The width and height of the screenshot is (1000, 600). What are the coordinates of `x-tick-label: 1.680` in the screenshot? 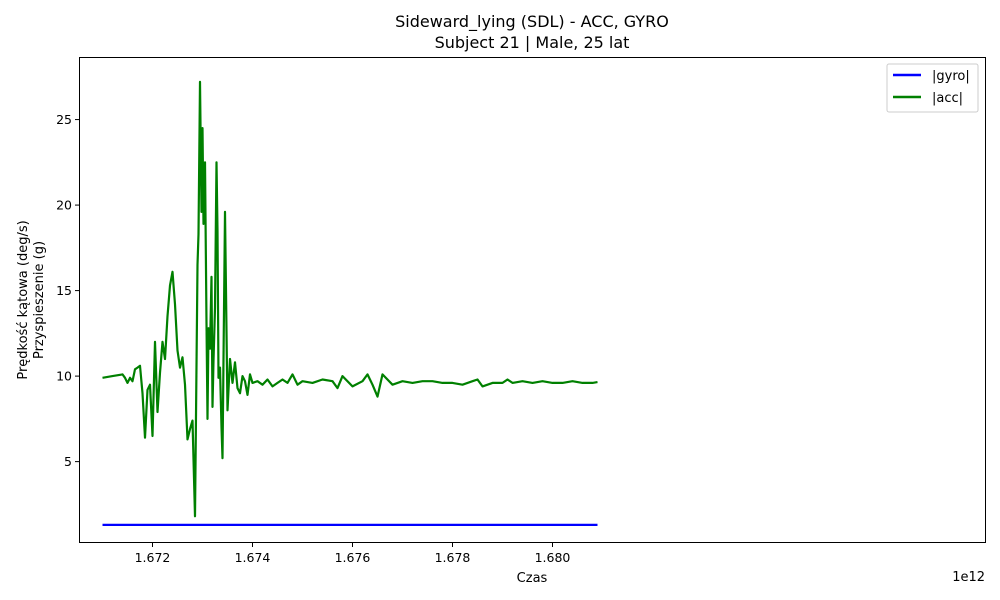 It's located at (553, 557).